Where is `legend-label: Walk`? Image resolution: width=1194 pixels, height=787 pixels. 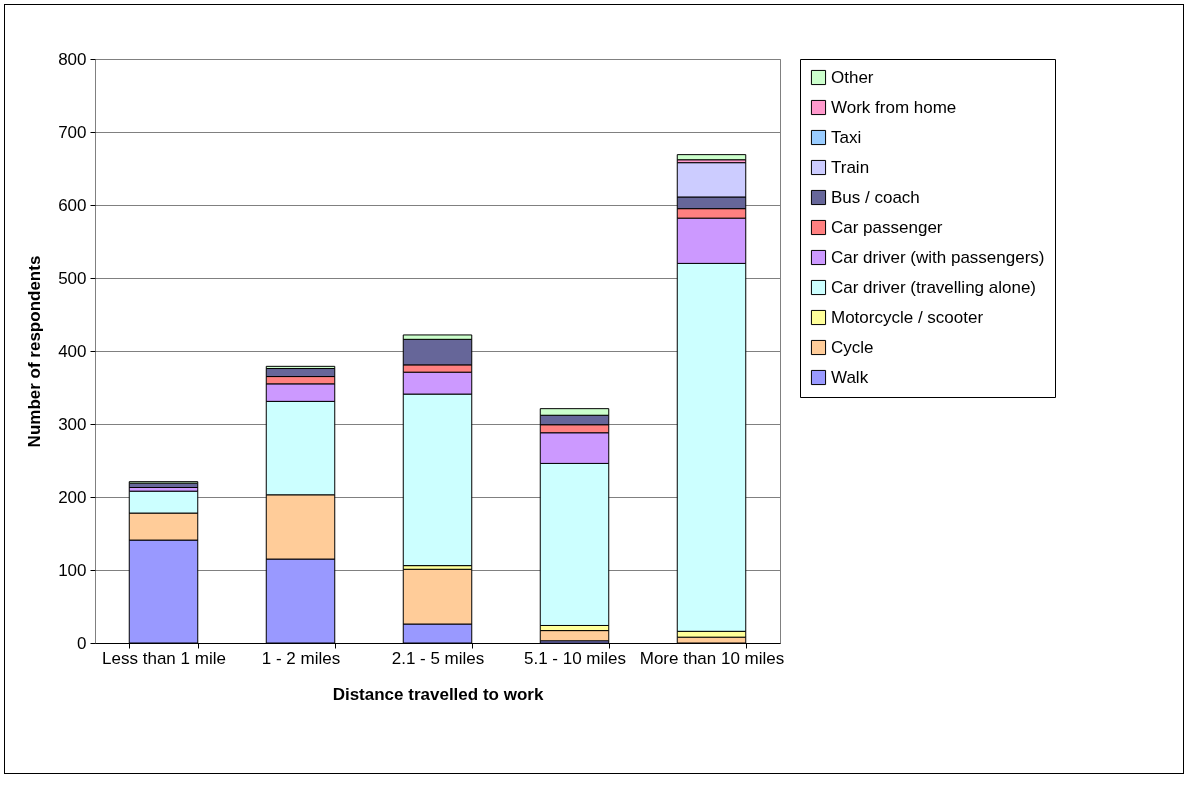
legend-label: Walk is located at coordinates (850, 377).